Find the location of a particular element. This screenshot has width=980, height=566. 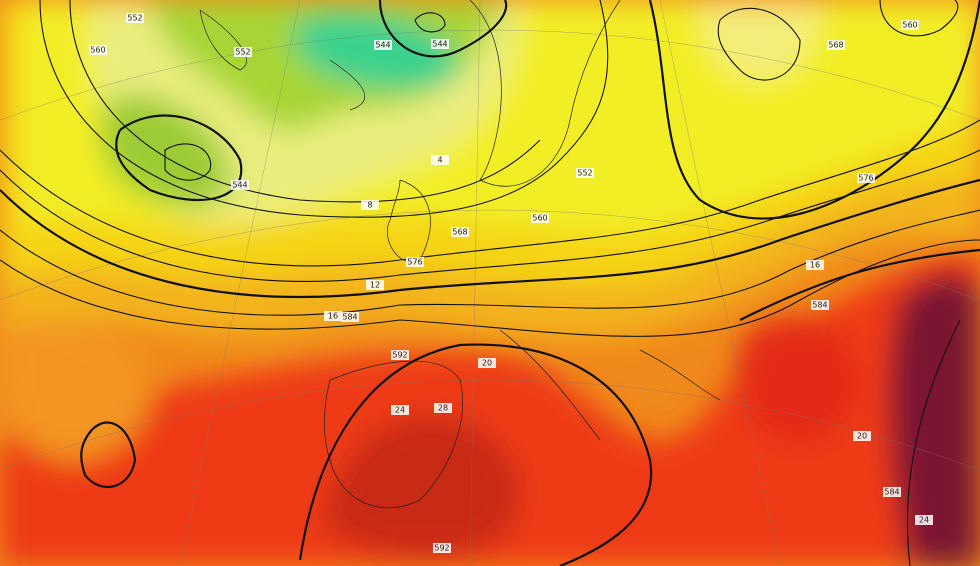

temperature-label: 8 is located at coordinates (369, 205).